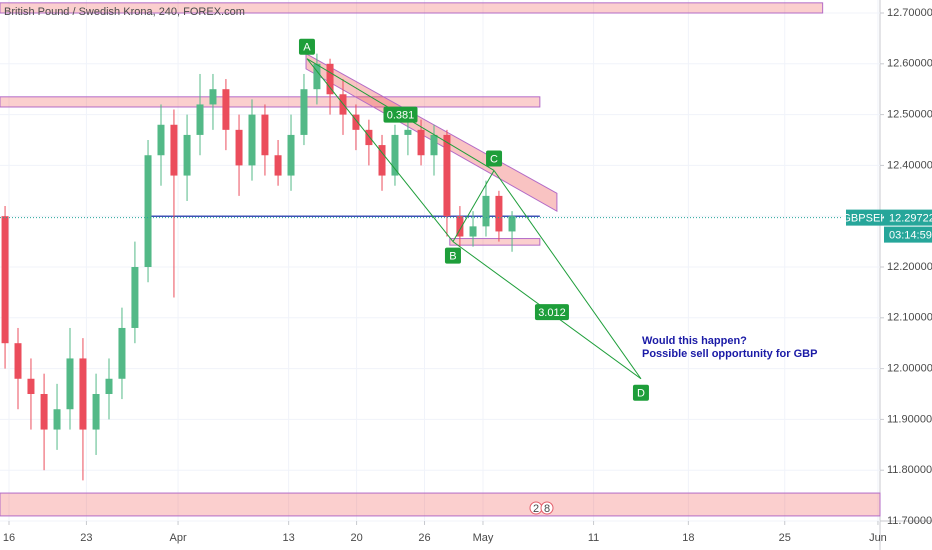 The image size is (932, 550). Describe the element at coordinates (909, 369) in the screenshot. I see `y-tick-label: 12.00000` at that location.